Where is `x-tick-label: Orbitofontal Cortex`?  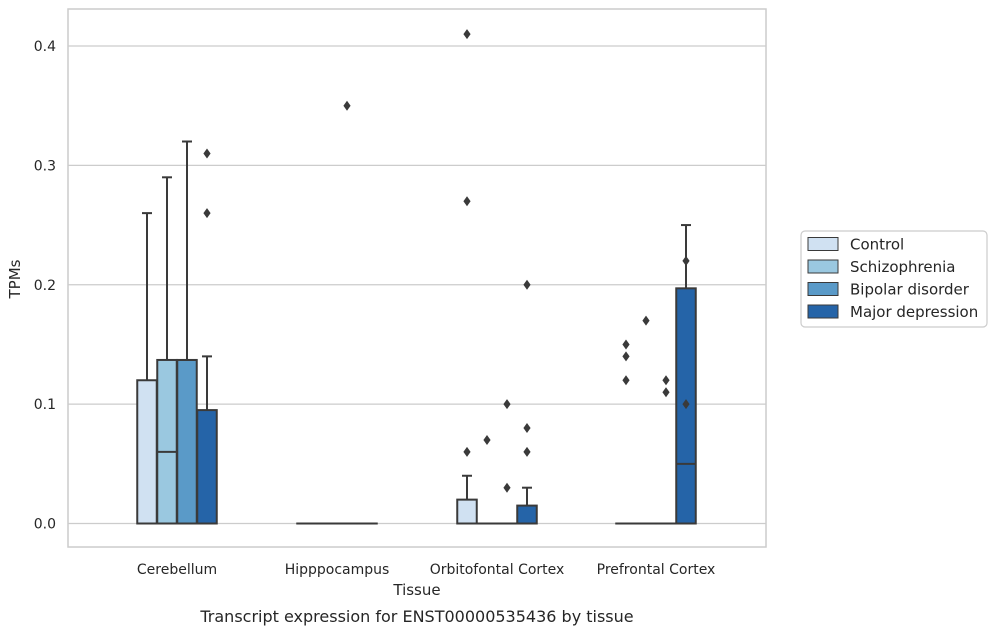
x-tick-label: Orbitofontal Cortex is located at coordinates (497, 570).